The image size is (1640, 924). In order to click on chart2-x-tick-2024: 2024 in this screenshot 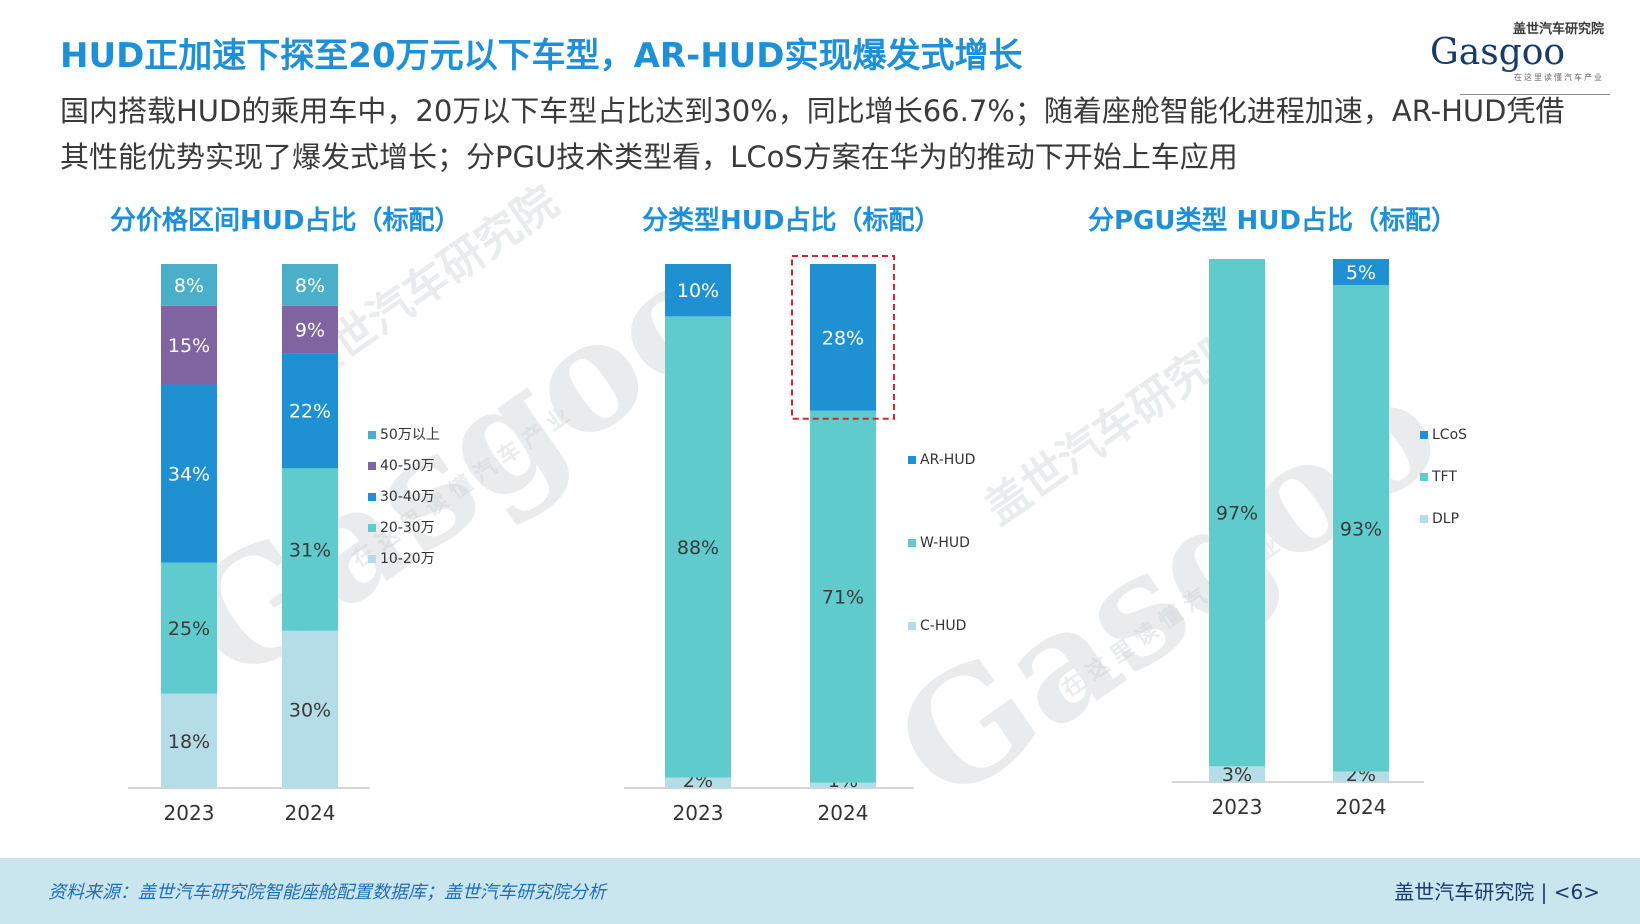, I will do `click(843, 813)`.